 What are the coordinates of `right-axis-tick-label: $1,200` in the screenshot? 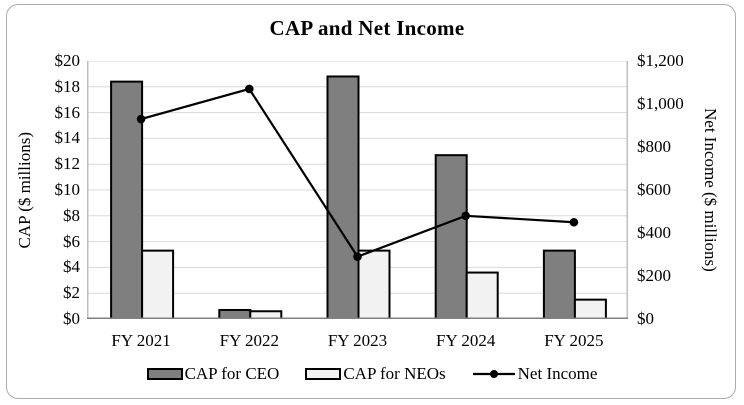 It's located at (660, 60).